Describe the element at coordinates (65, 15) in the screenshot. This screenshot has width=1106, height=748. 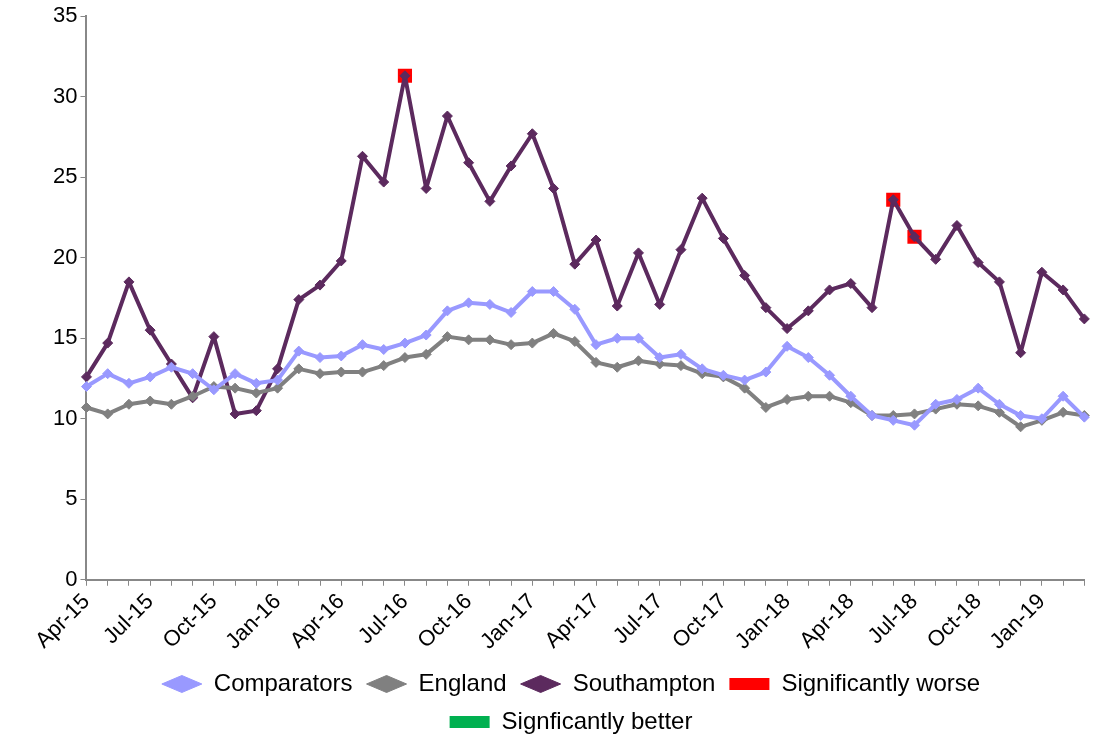
I see `y-tick-label: 35` at that location.